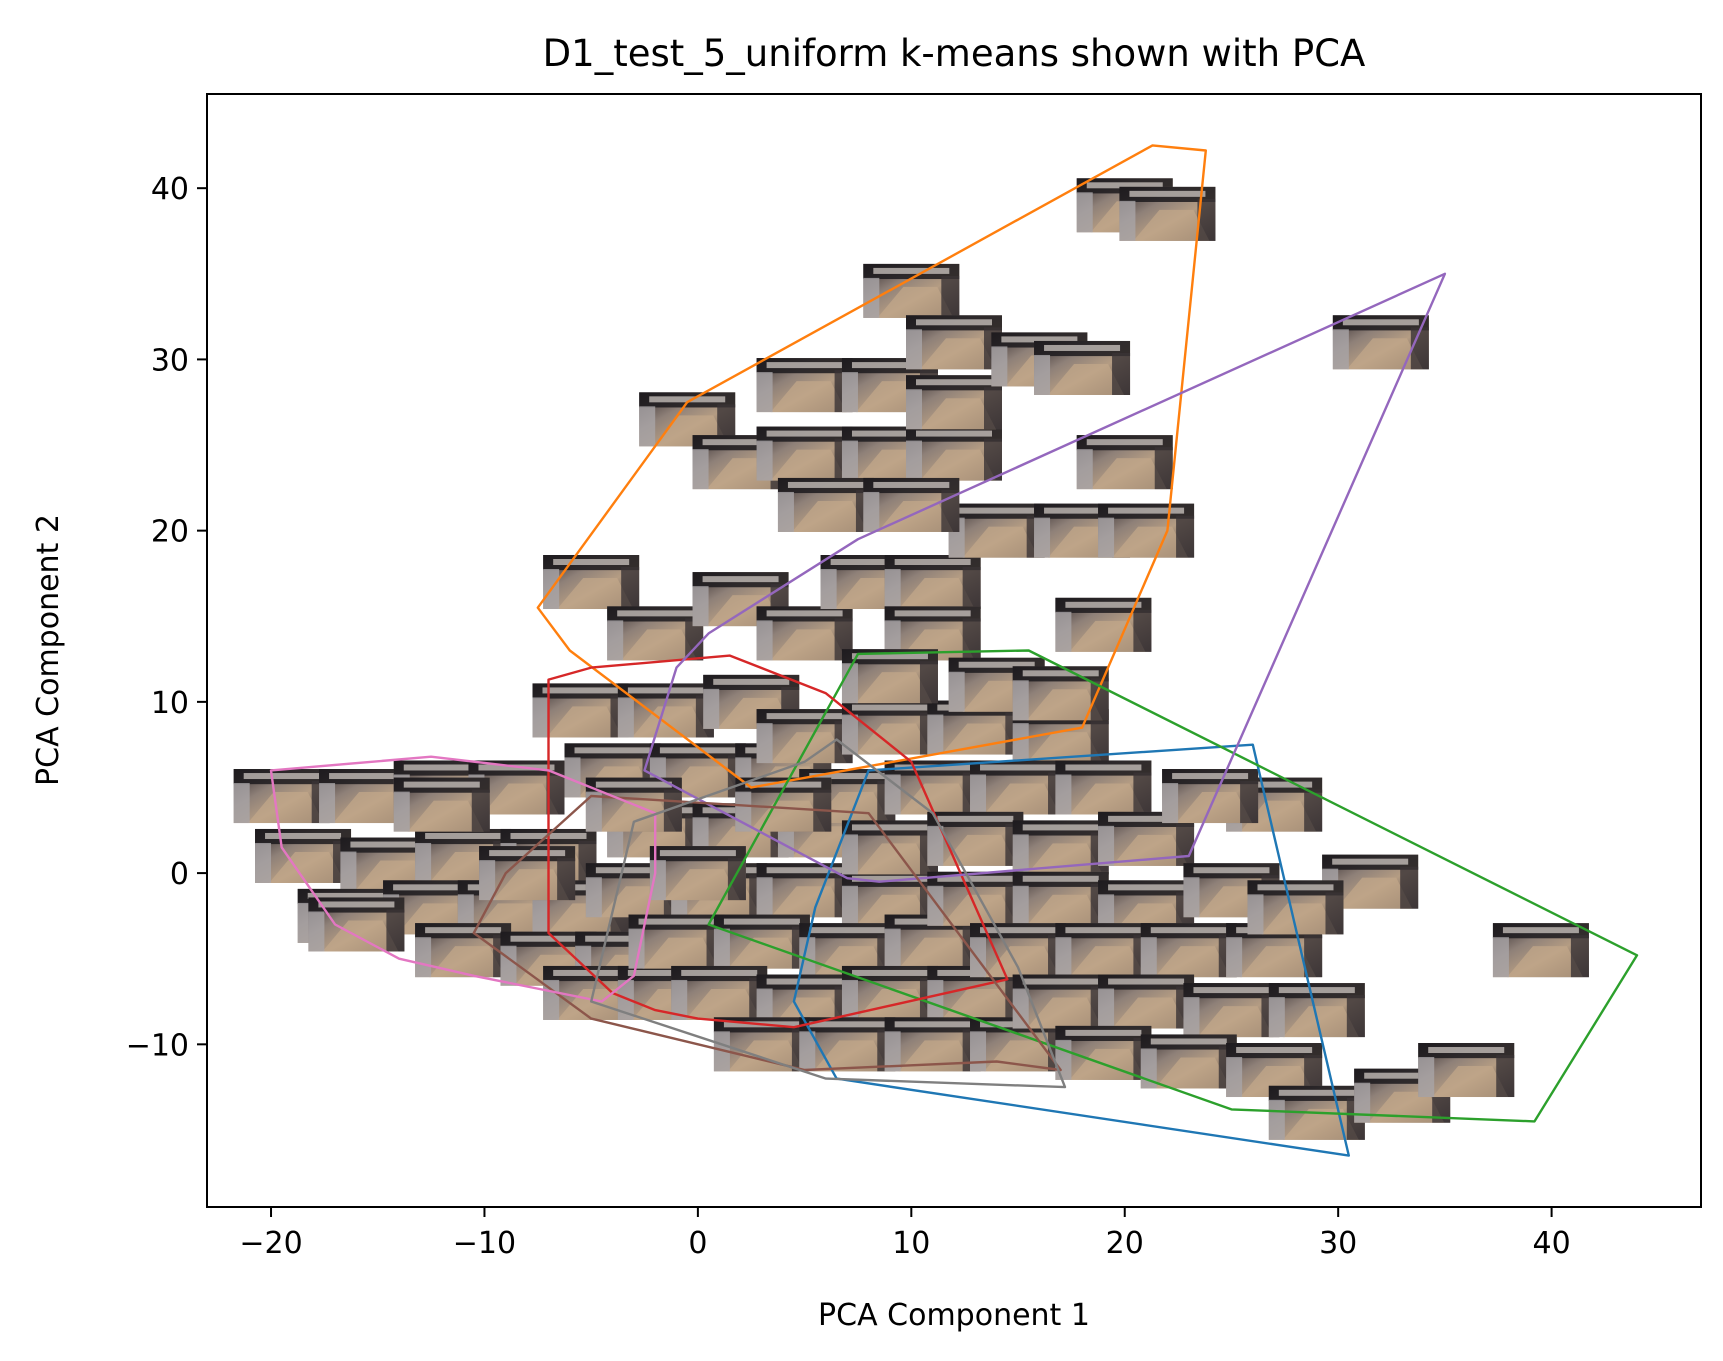 This screenshot has height=1361, width=1723. Describe the element at coordinates (170, 703) in the screenshot. I see `y-tick-label: 10` at that location.